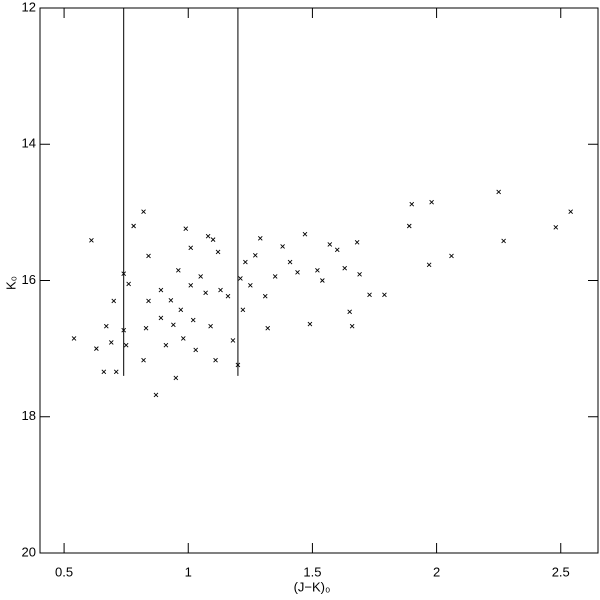 This screenshot has width=600, height=600. Describe the element at coordinates (64, 571) in the screenshot. I see `x-tick-label: 0.5` at that location.